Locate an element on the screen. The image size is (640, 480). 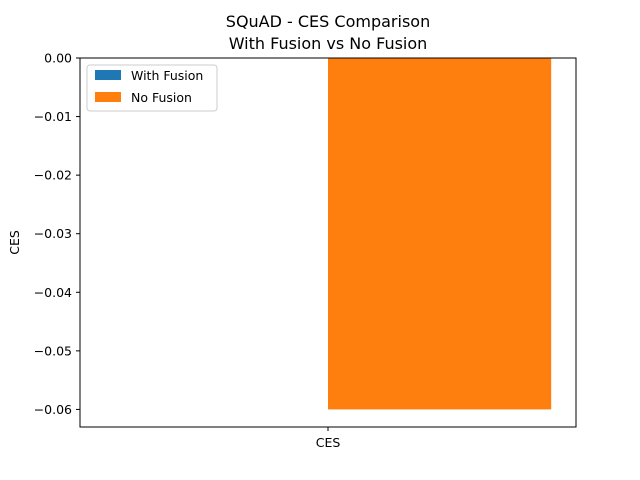
x-axis: CES is located at coordinates (328, 438).